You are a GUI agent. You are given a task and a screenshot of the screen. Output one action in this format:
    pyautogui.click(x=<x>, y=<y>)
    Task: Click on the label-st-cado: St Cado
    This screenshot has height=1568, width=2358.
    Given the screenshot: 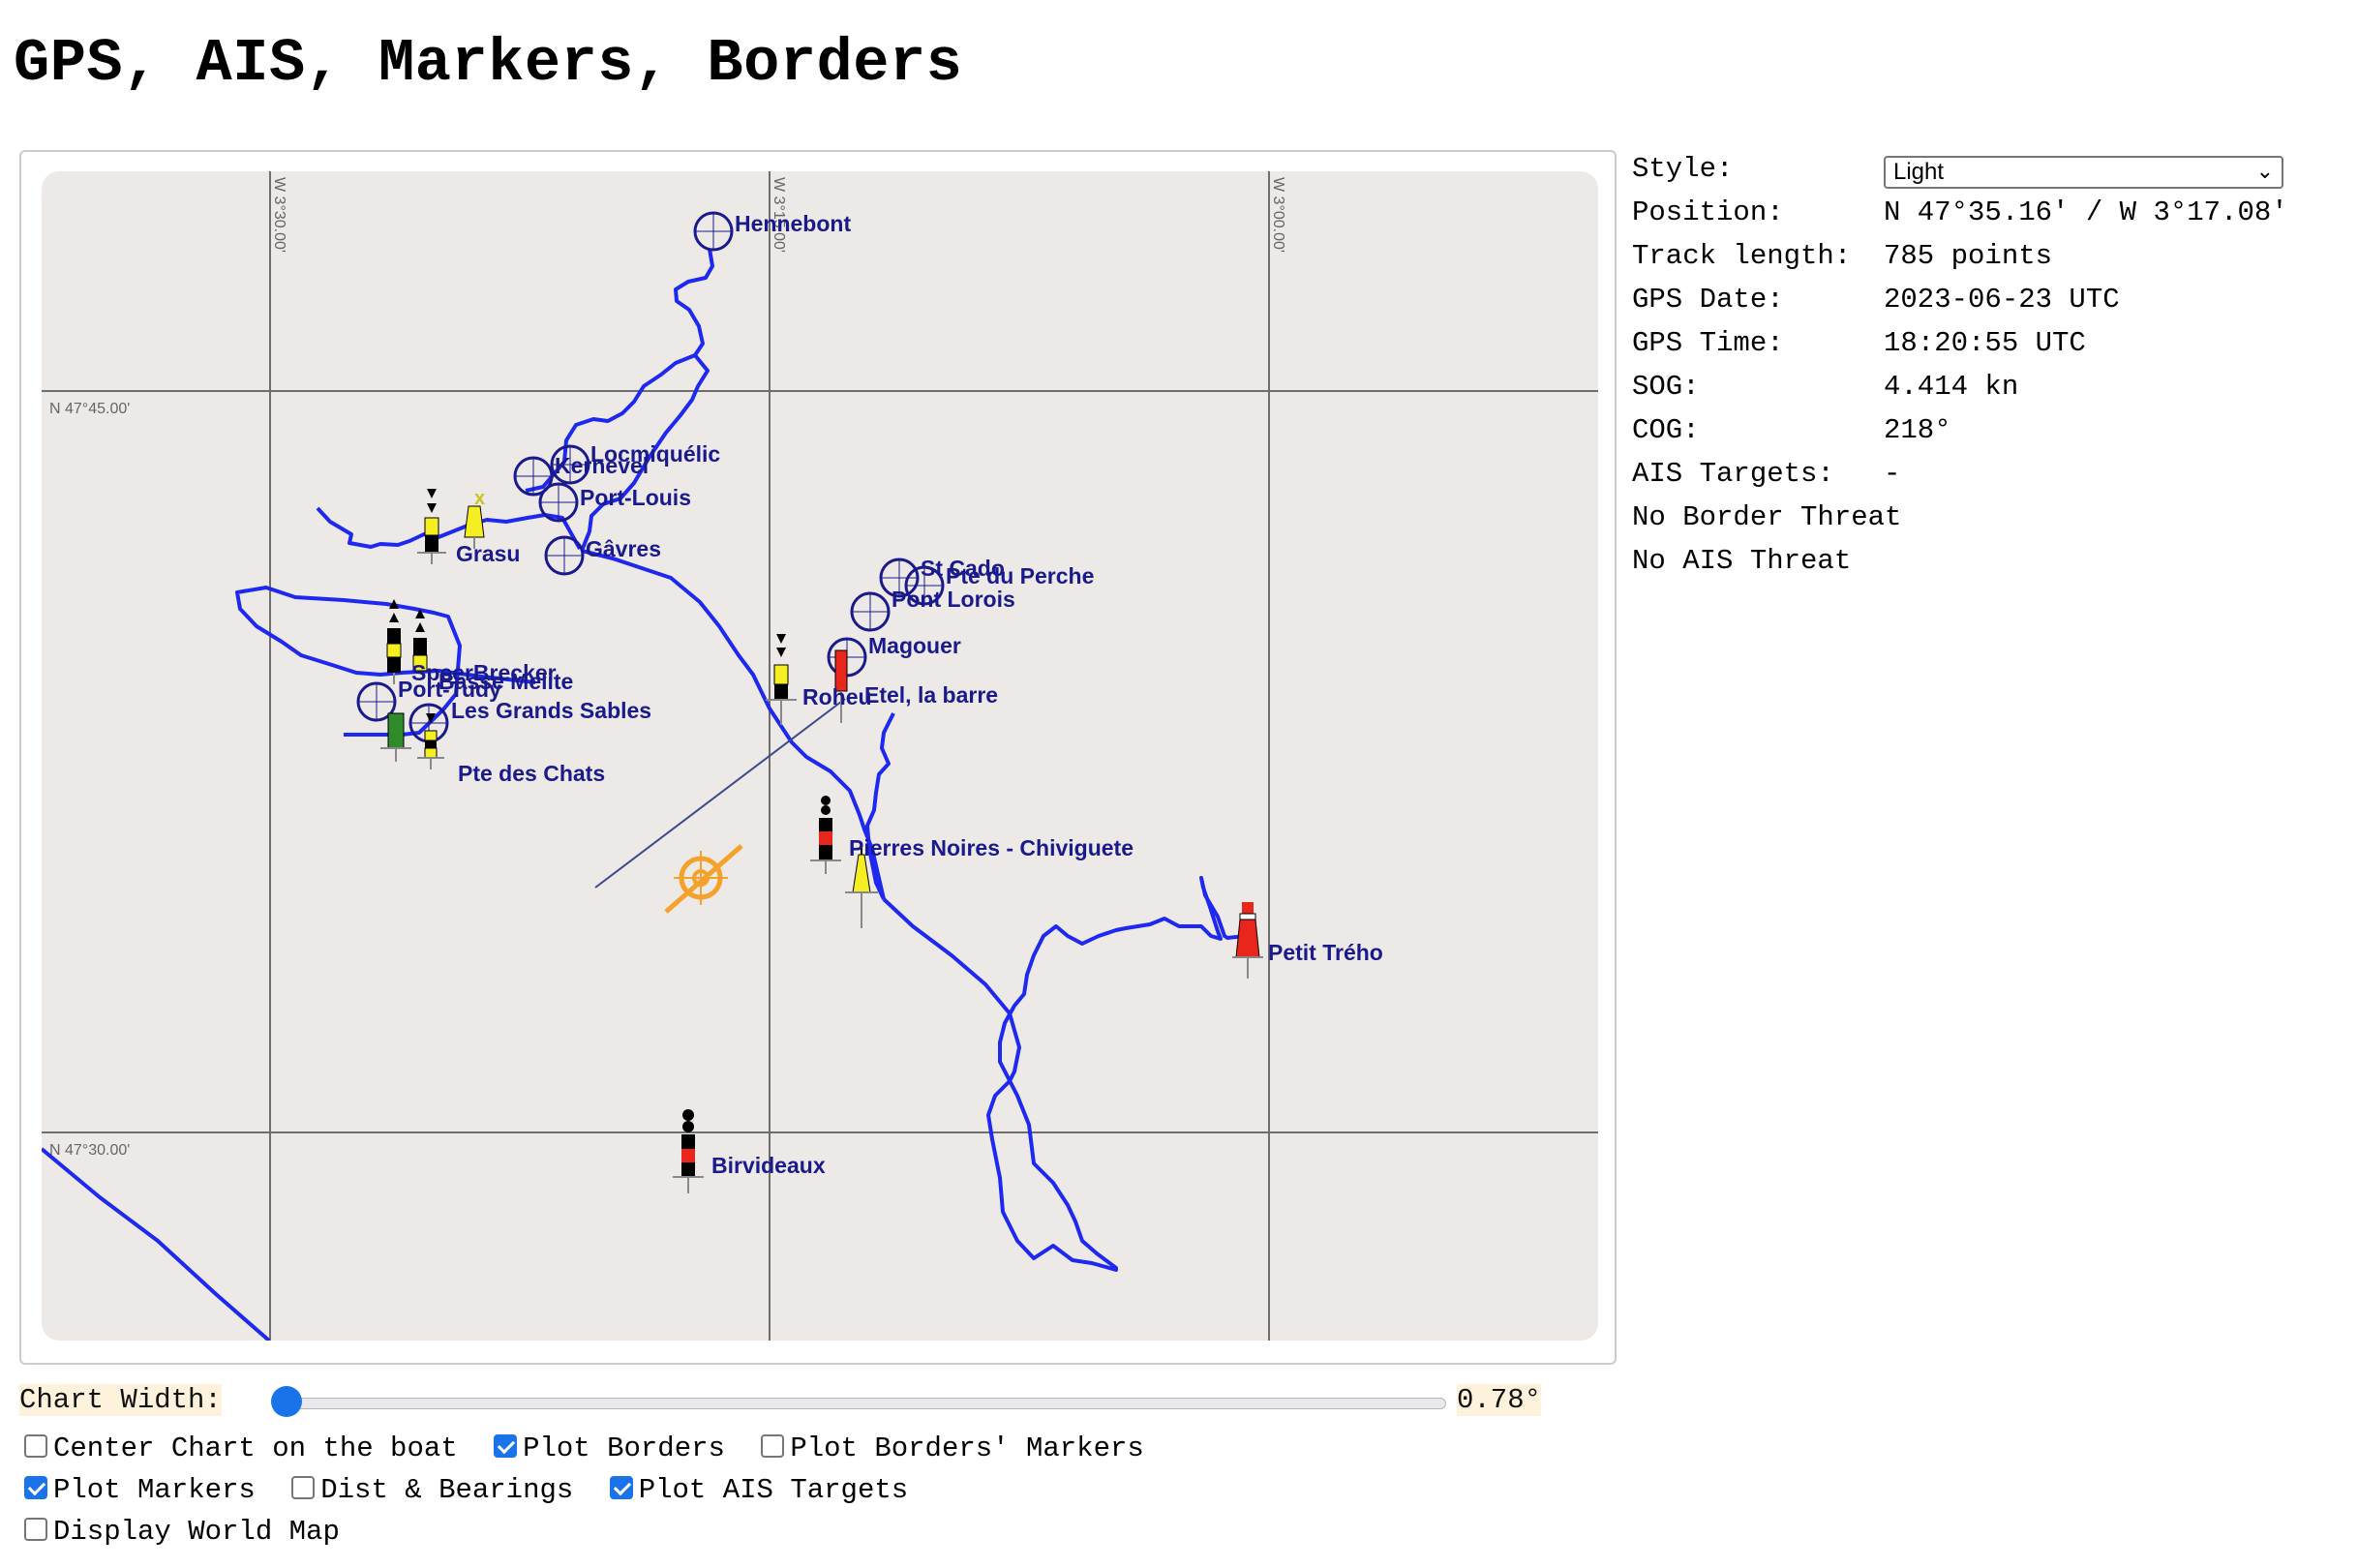 What is the action you would take?
    pyautogui.click(x=963, y=568)
    